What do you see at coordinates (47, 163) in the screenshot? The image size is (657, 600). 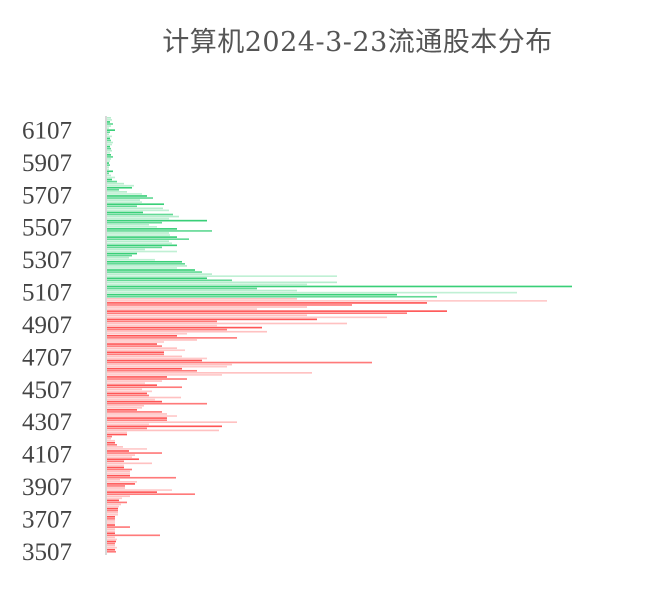 I see `y-tick-label: 5907` at bounding box center [47, 163].